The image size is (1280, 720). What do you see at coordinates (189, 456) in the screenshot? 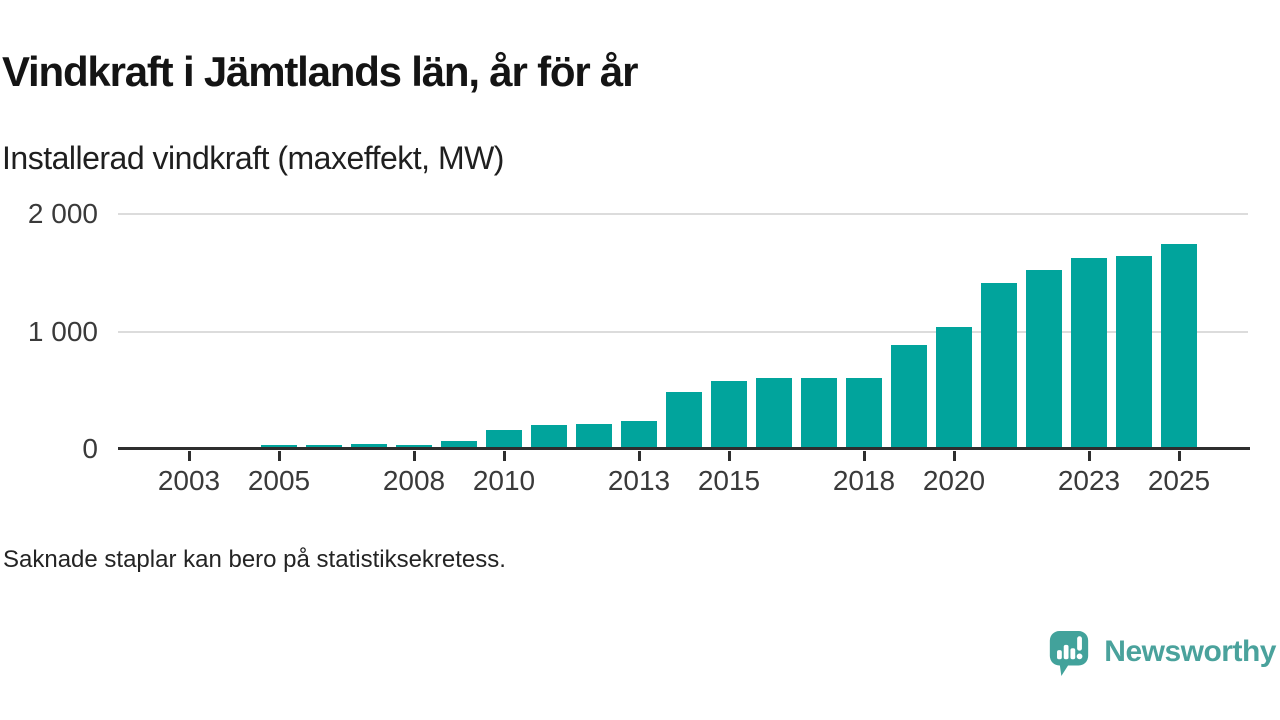
I see `x-tick-2003` at bounding box center [189, 456].